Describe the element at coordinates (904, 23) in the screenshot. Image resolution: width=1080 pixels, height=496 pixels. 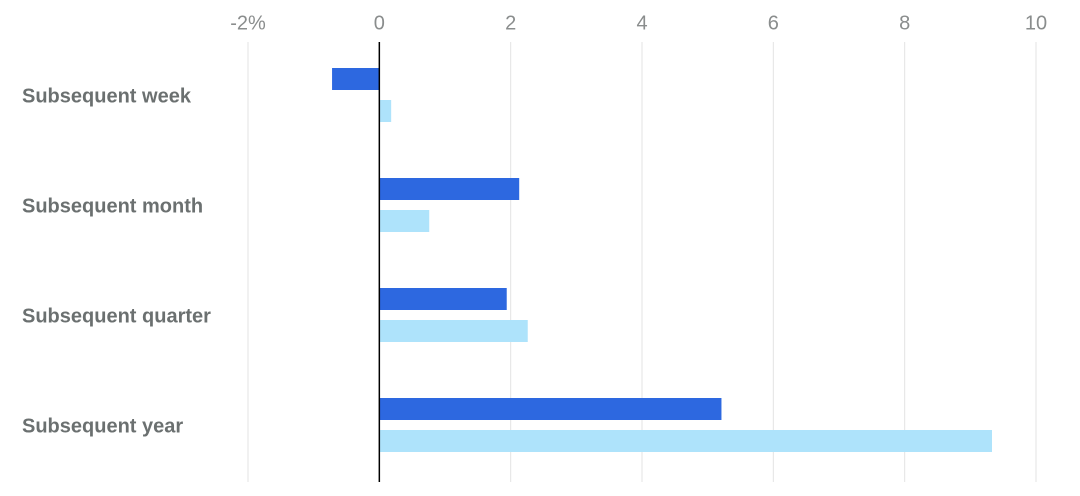
I see `x-tick-label: 8` at that location.